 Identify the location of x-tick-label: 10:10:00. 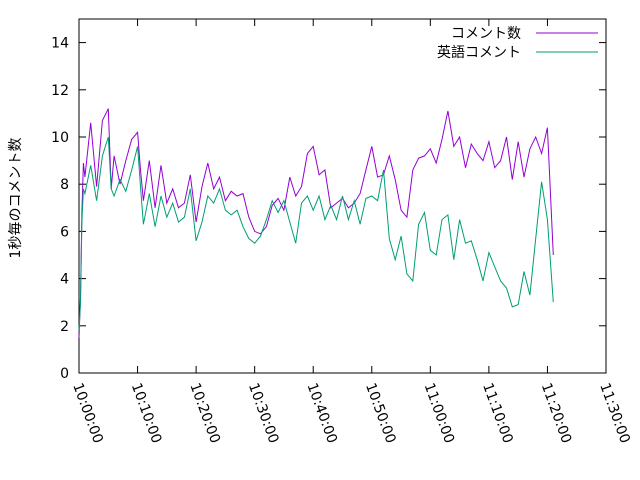
(146, 413).